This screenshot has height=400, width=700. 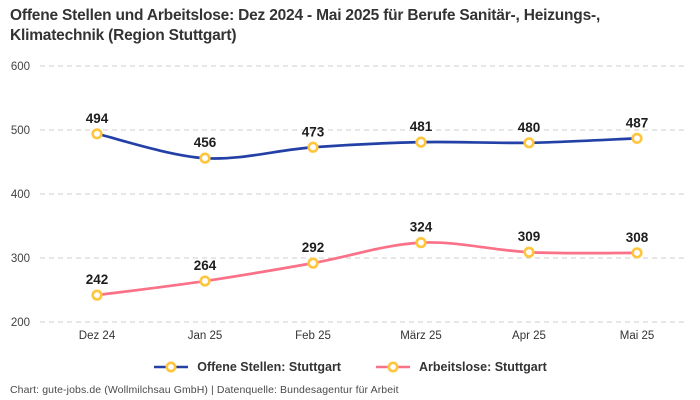 What do you see at coordinates (20, 195) in the screenshot?
I see `y-axis-tick-label: 400` at bounding box center [20, 195].